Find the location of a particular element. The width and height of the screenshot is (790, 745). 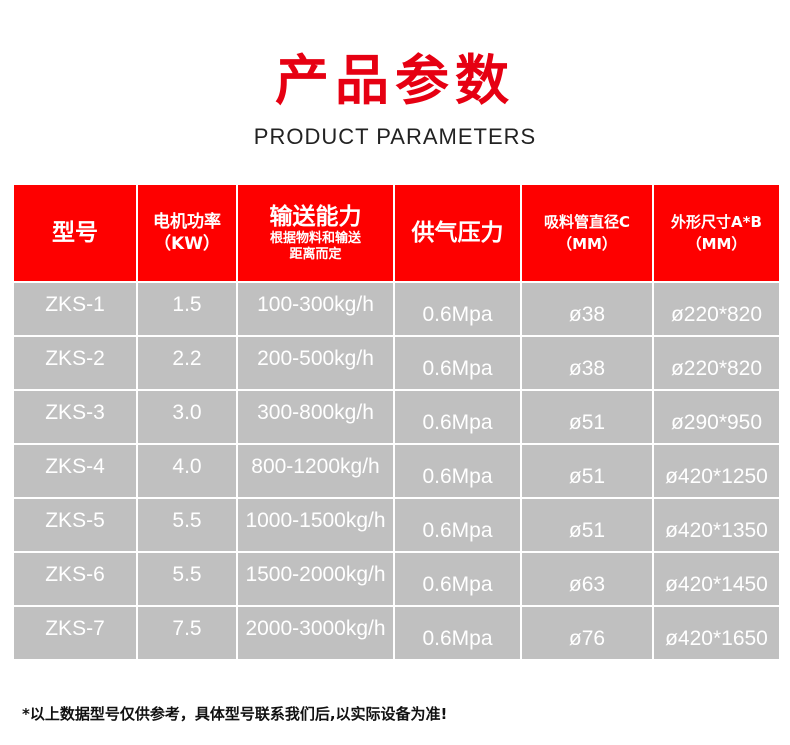

cell-model: ZKS-2 is located at coordinates (75, 363).